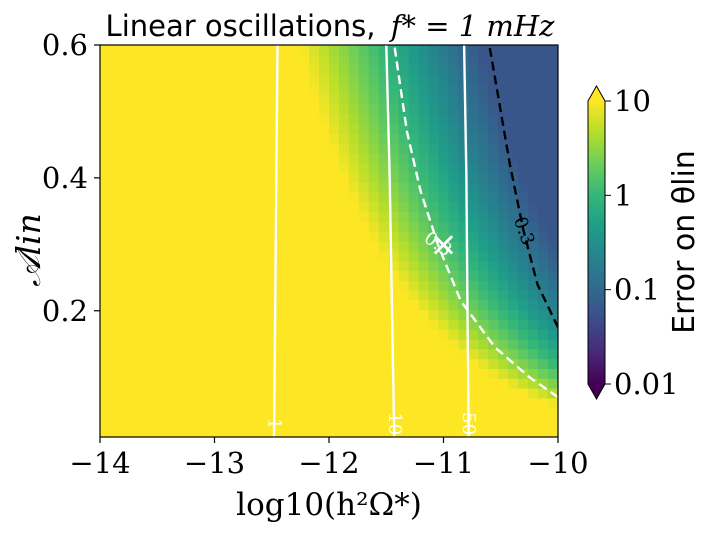 The height and width of the screenshot is (535, 714). What do you see at coordinates (329, 505) in the screenshot?
I see `x-axis-label: log10(h²Ω*)` at bounding box center [329, 505].